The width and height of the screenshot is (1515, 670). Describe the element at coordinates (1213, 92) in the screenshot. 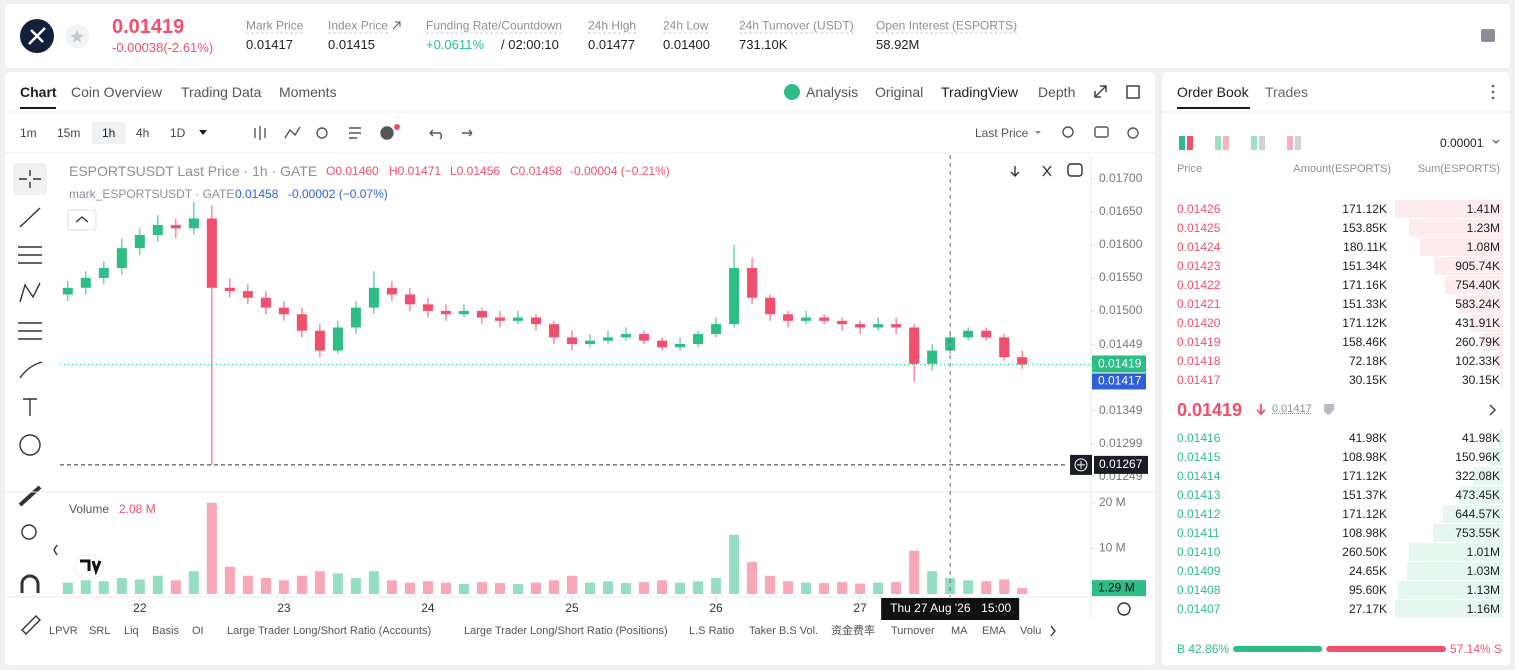

I see `tab: Order Book` at that location.